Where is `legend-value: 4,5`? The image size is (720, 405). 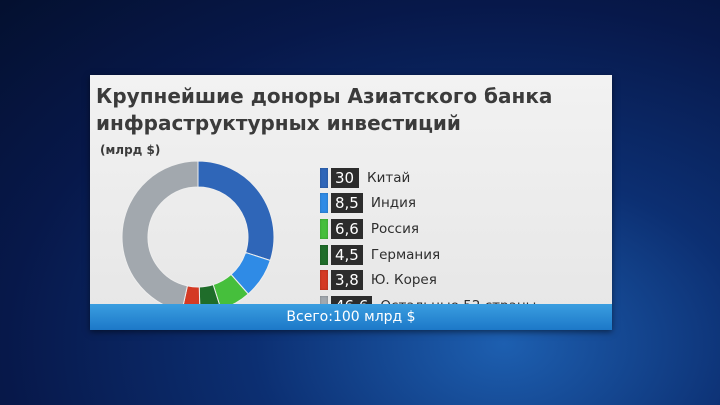 legend-value: 4,5 is located at coordinates (347, 254).